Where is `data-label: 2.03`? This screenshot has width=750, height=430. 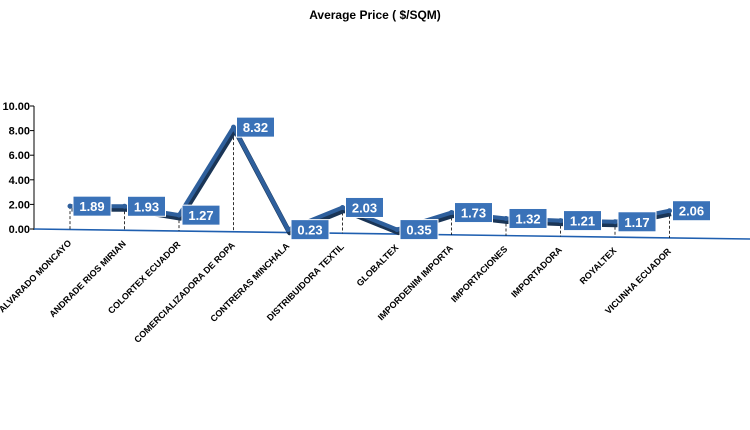 data-label: 2.03 is located at coordinates (364, 207).